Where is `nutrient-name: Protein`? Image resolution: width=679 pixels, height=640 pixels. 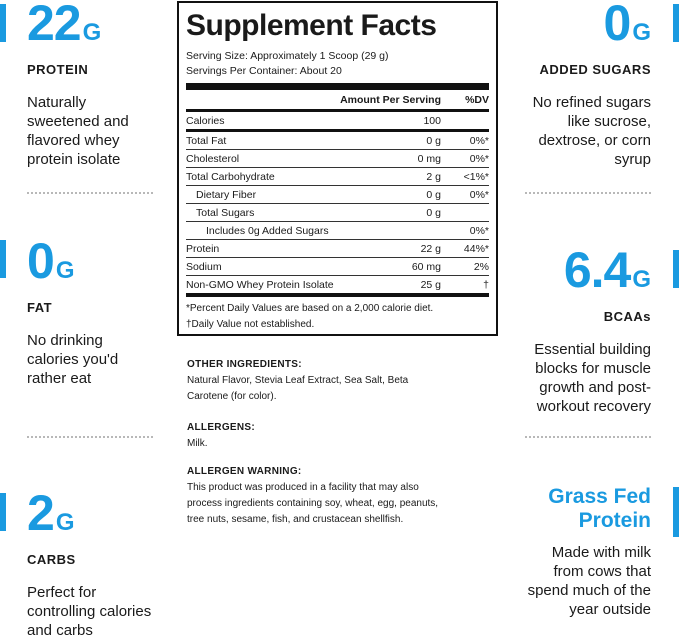 nutrient-name: Protein is located at coordinates (203, 248).